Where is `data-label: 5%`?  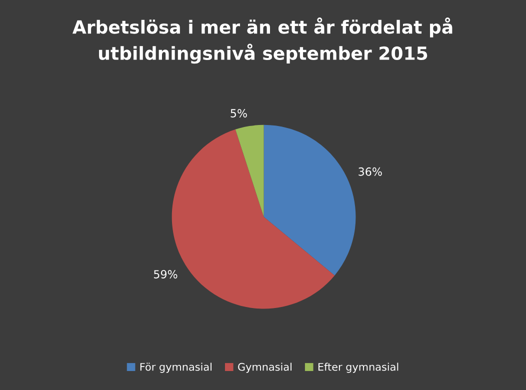 data-label: 5% is located at coordinates (238, 113).